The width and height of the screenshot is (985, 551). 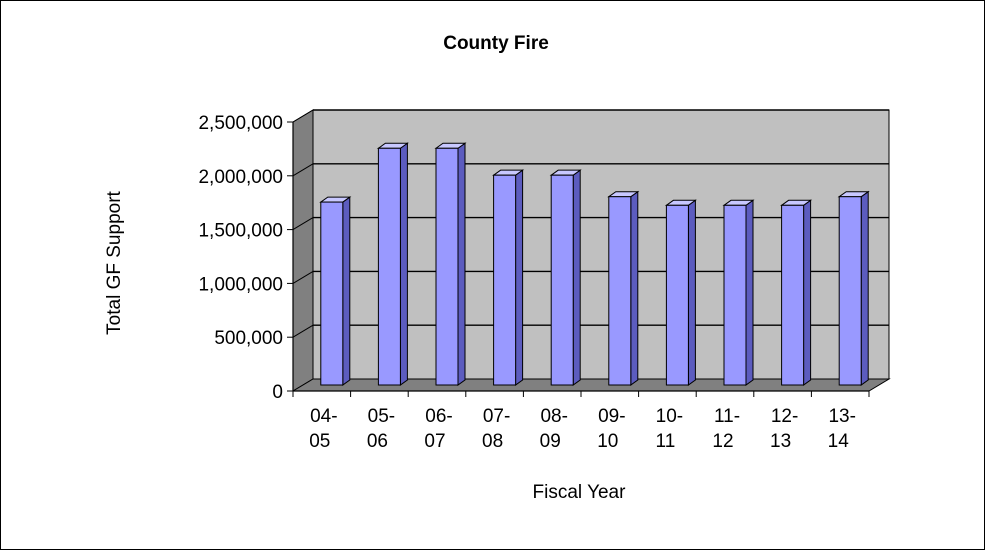 I want to click on x-axis-label: Fiscal Year, so click(x=580, y=492).